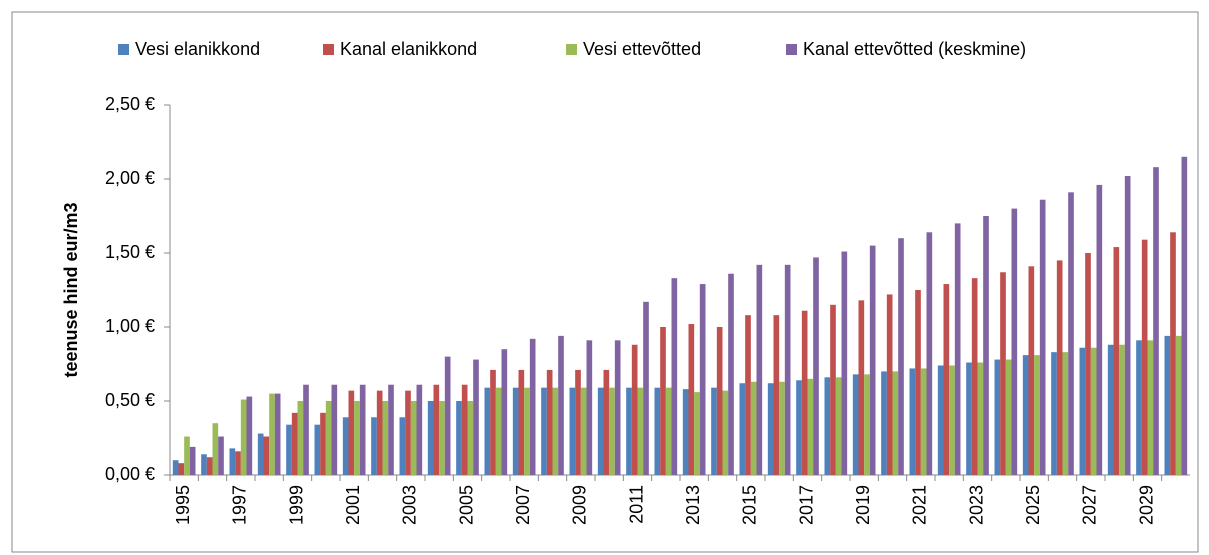 This screenshot has width=1209, height=555. Describe the element at coordinates (353, 505) in the screenshot. I see `x-tick-label: 2001` at that location.